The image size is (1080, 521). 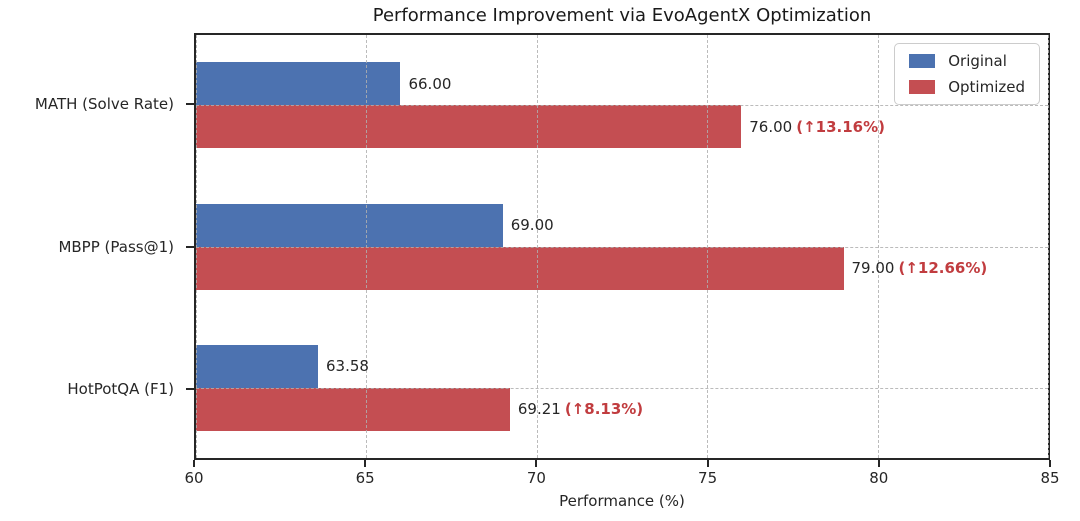 What do you see at coordinates (194, 478) in the screenshot?
I see `x-tick-label: 60` at bounding box center [194, 478].